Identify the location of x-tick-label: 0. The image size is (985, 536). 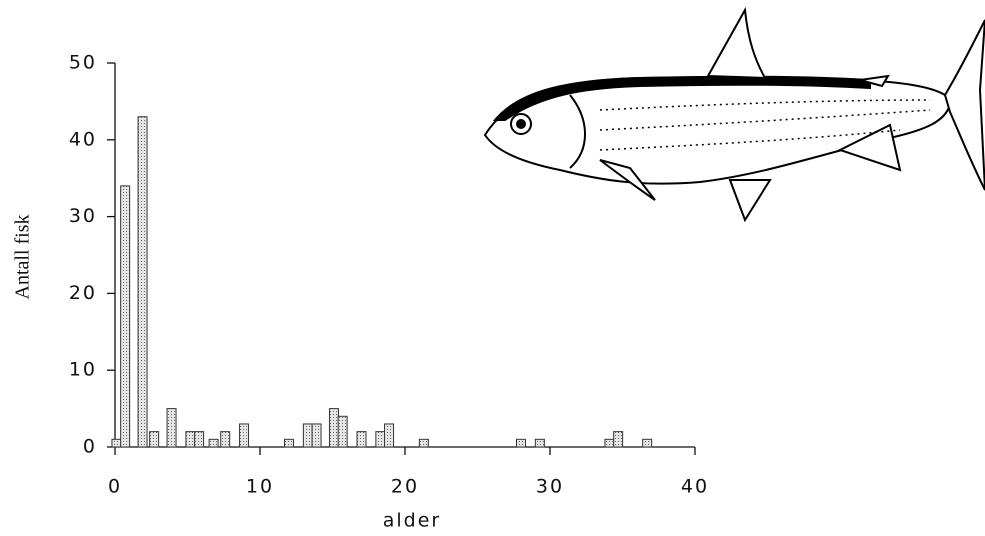
(115, 487).